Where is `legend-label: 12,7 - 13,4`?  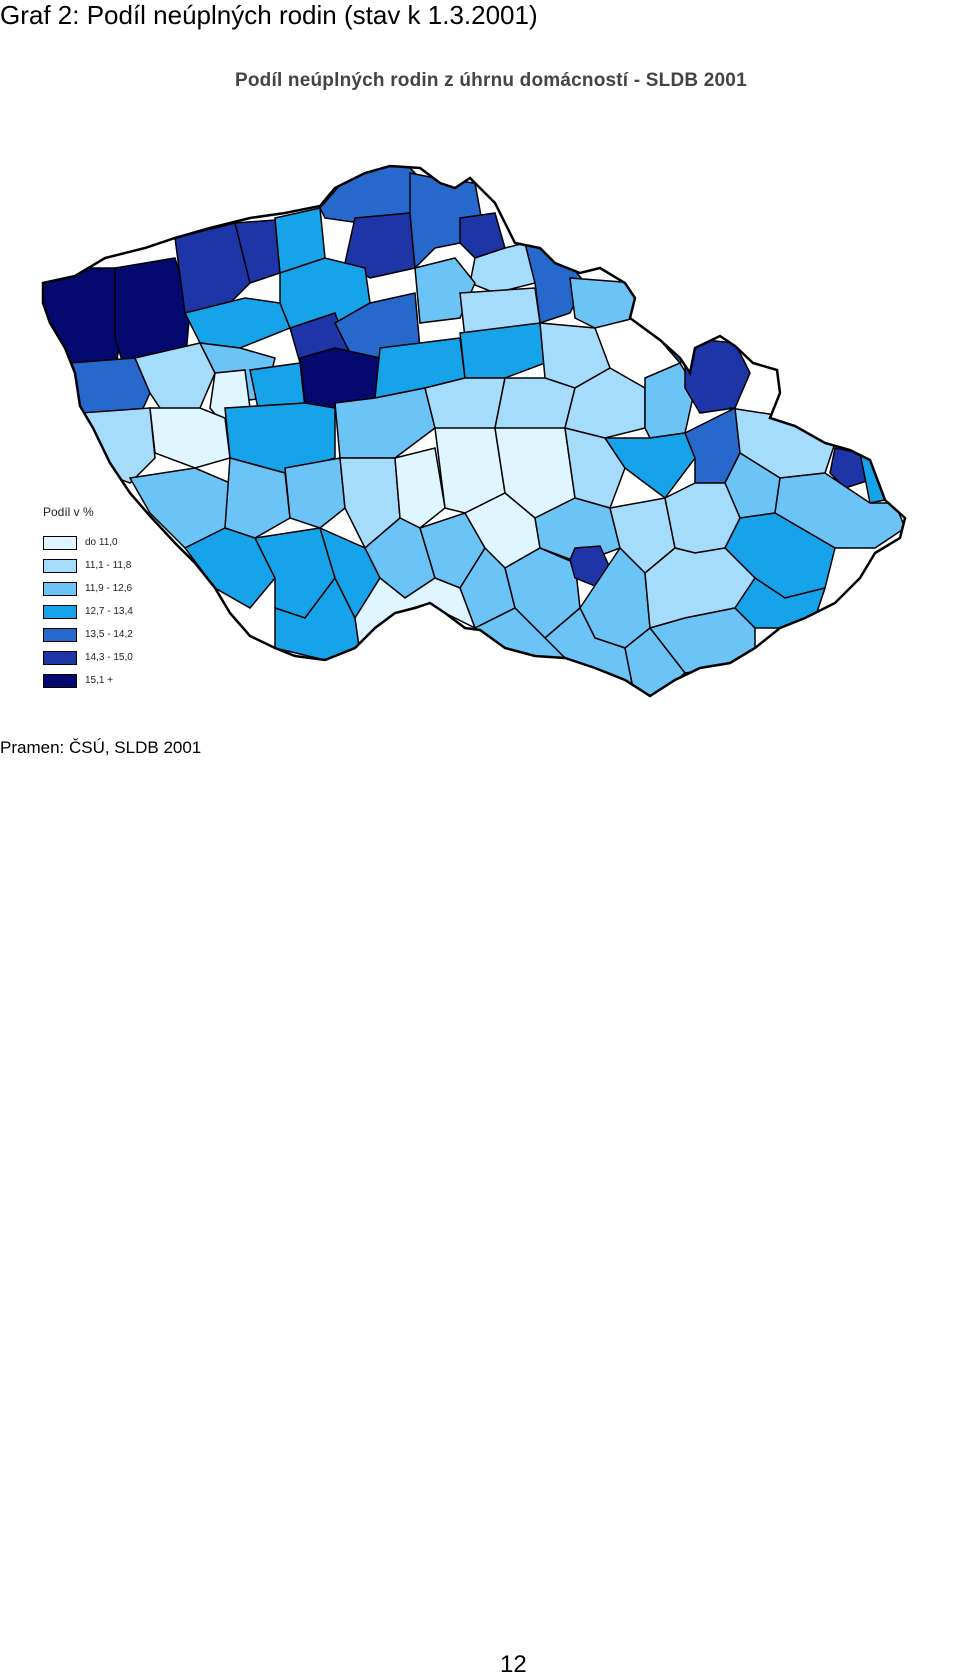 legend-label: 12,7 - 13,4 is located at coordinates (109, 611).